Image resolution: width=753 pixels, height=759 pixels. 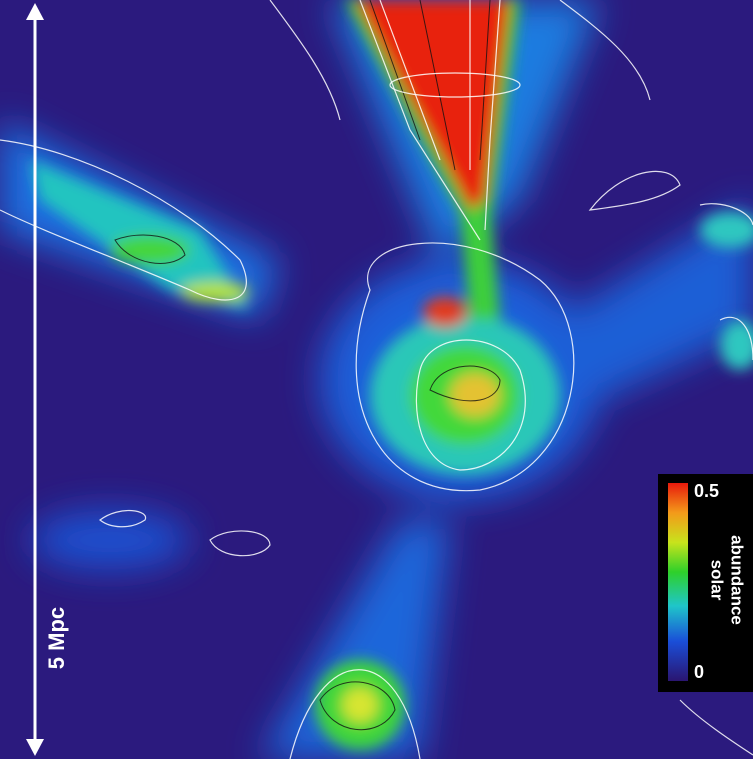 I want to click on colorbar-label: abundance, so click(x=737, y=580).